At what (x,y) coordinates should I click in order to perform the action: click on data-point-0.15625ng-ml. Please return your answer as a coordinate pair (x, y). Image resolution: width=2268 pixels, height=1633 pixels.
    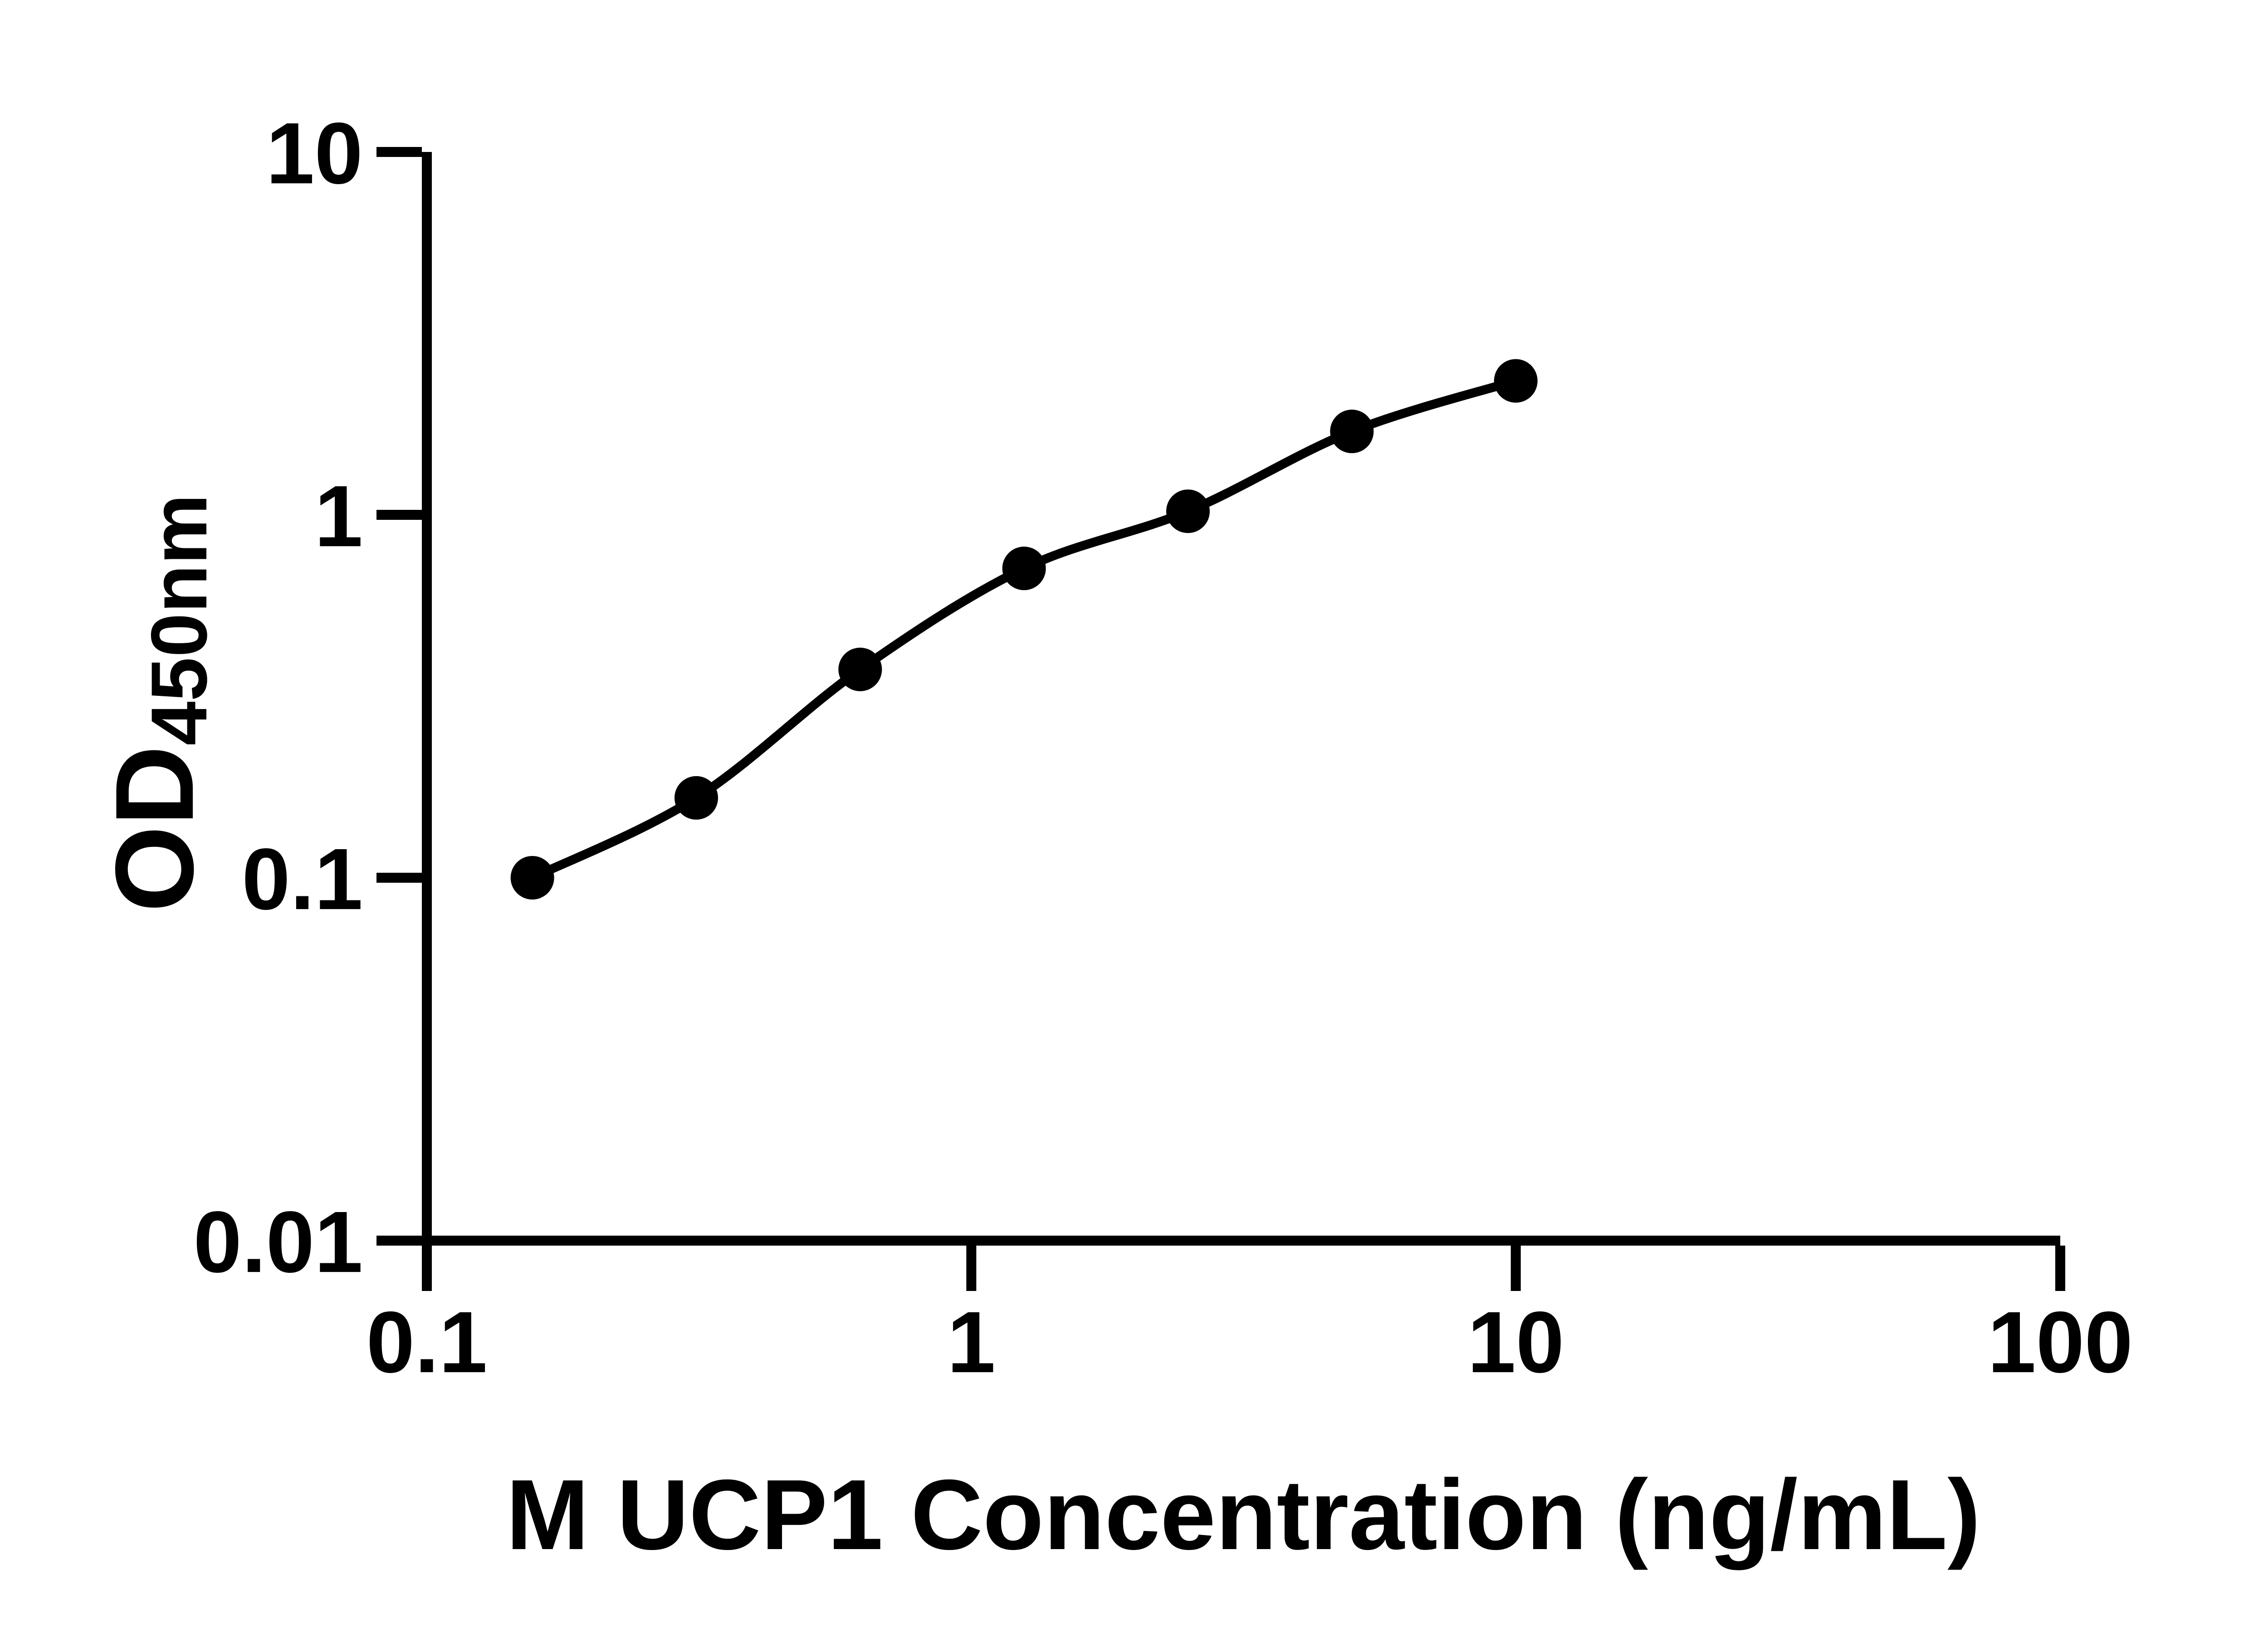
    Looking at the image, I should click on (532, 878).